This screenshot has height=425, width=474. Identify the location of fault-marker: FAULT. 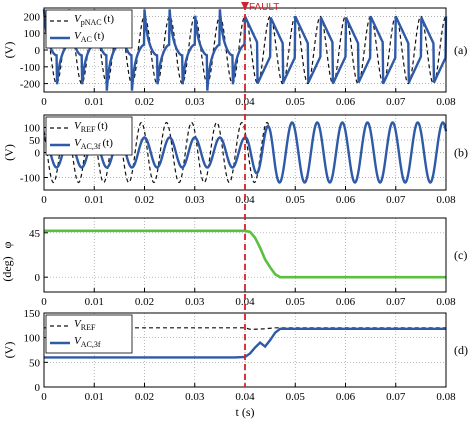
(260, 194).